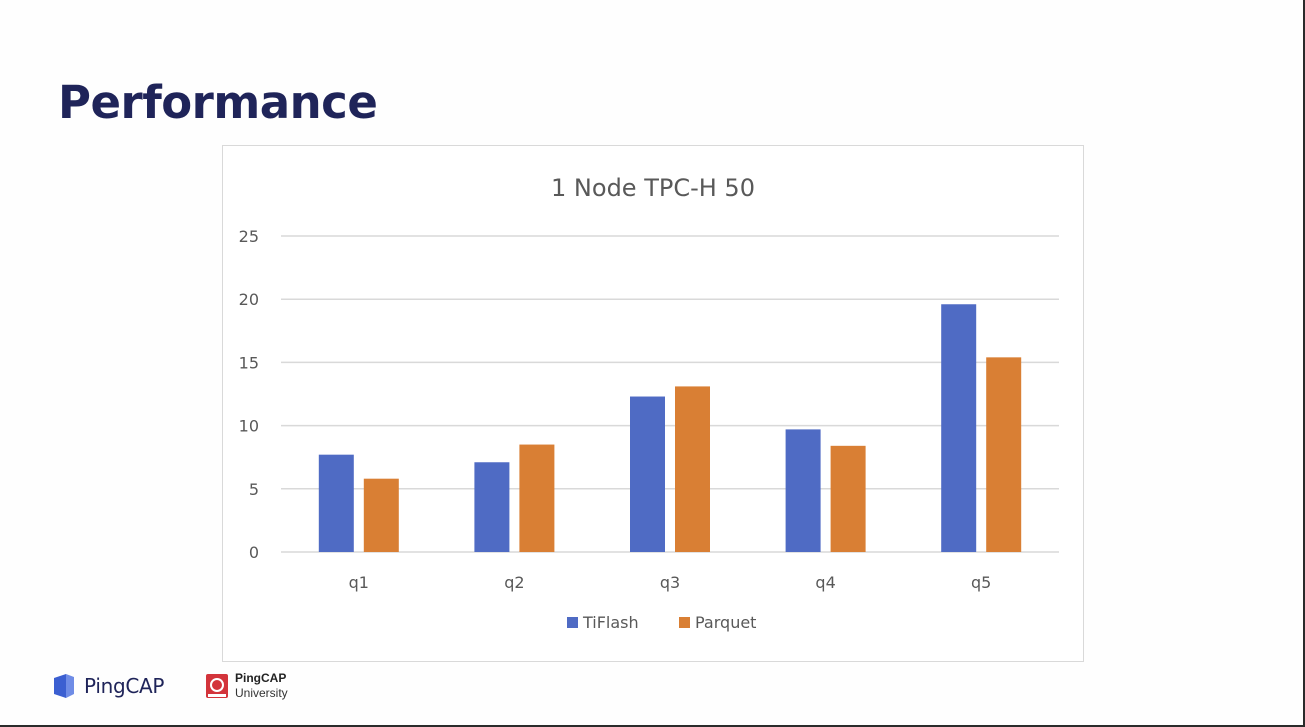 Image resolution: width=1305 pixels, height=727 pixels. I want to click on university-book-icon, so click(217, 686).